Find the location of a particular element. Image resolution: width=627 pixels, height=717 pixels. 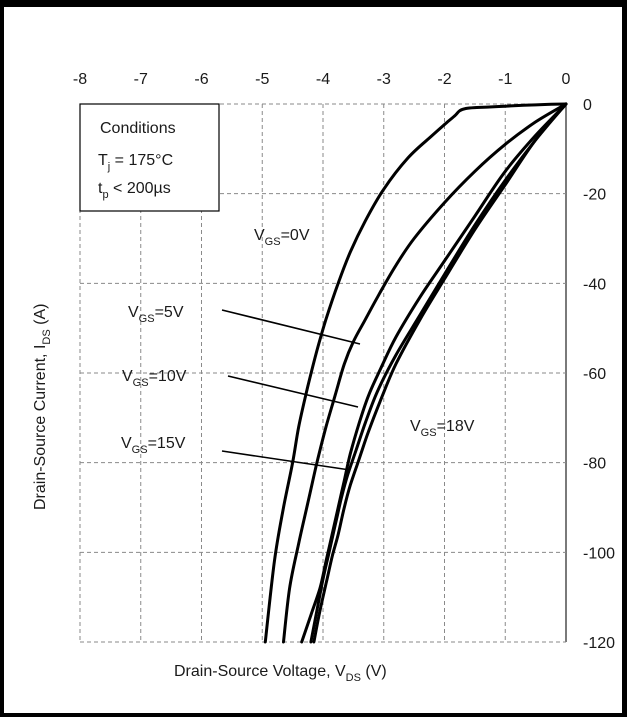

conditions-box is located at coordinates (149, 157).